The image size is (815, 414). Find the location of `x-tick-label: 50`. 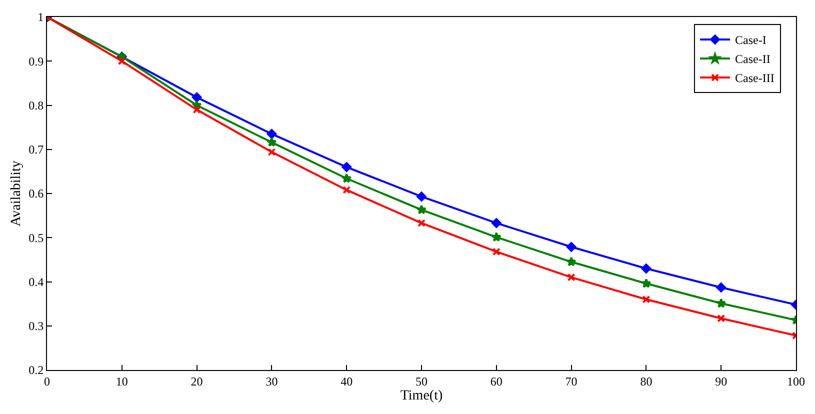

x-tick-label: 50 is located at coordinates (422, 381).